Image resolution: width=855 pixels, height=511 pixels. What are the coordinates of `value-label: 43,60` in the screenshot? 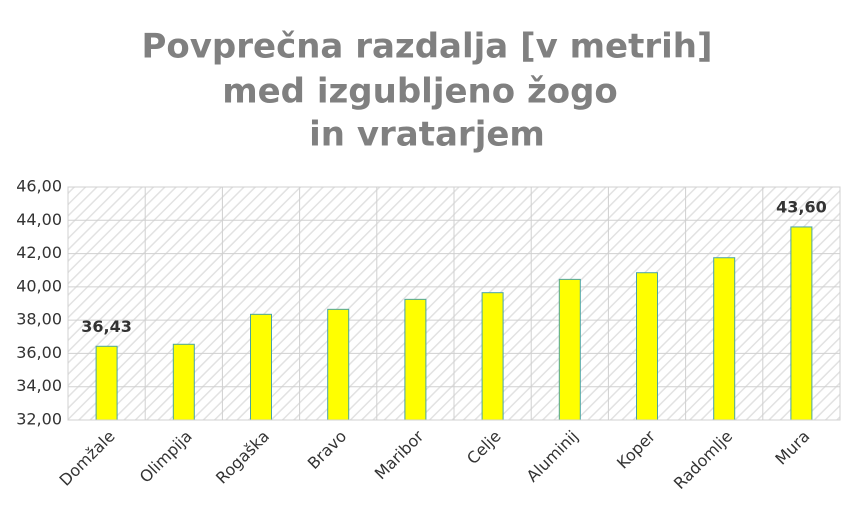 It's located at (801, 206).